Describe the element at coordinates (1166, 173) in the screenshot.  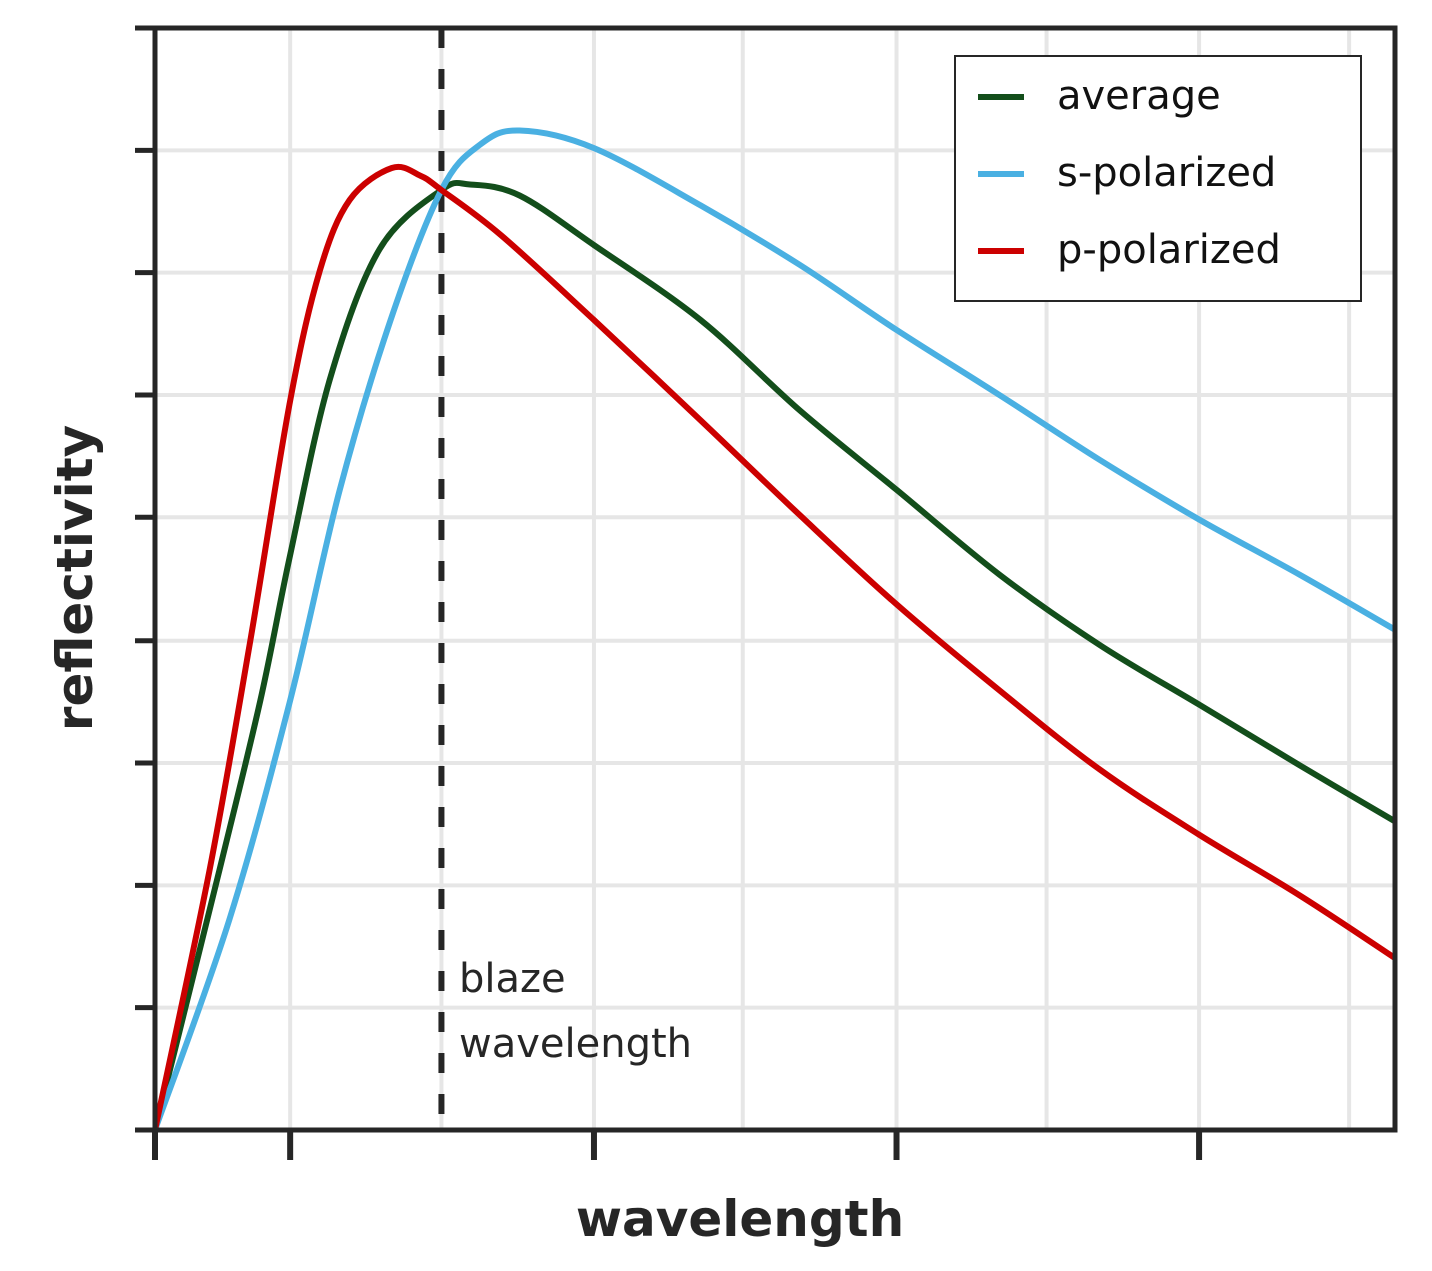
I see `legend-label-s-polarized: s-polarized` at that location.